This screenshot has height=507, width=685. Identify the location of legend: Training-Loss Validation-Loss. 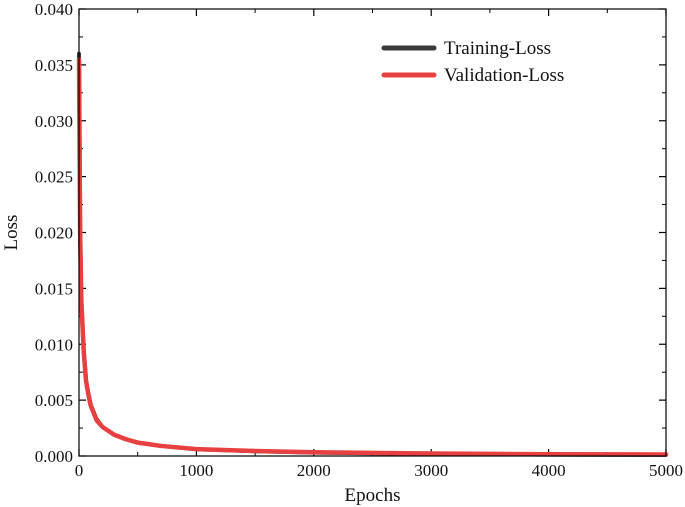
(472, 62).